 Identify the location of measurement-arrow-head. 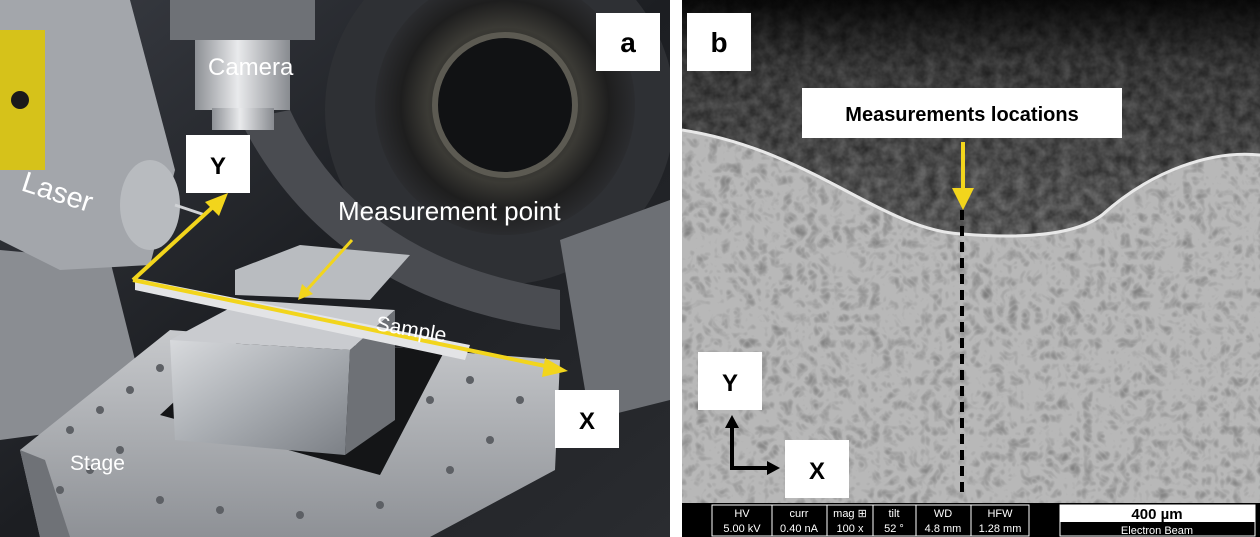
(305, 292).